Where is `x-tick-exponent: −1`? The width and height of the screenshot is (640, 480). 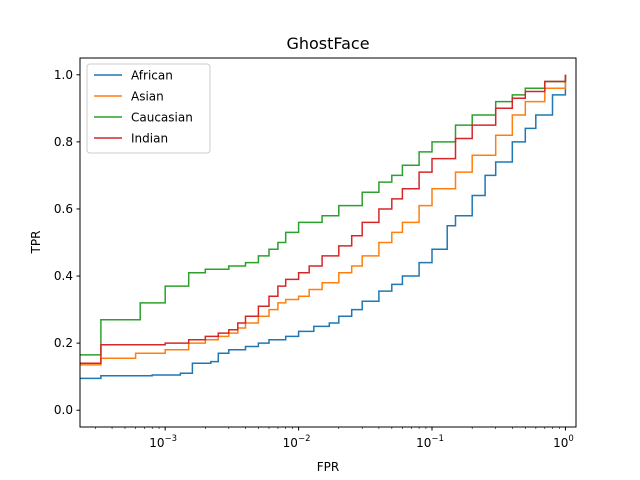
x-tick-exponent: −1 is located at coordinates (437, 439).